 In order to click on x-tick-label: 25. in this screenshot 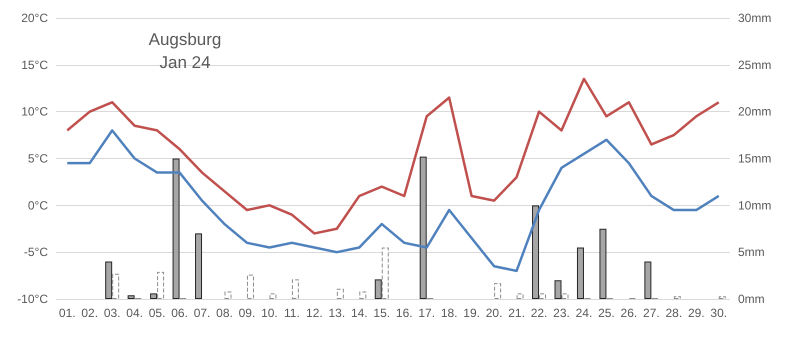, I will do `click(606, 313)`.